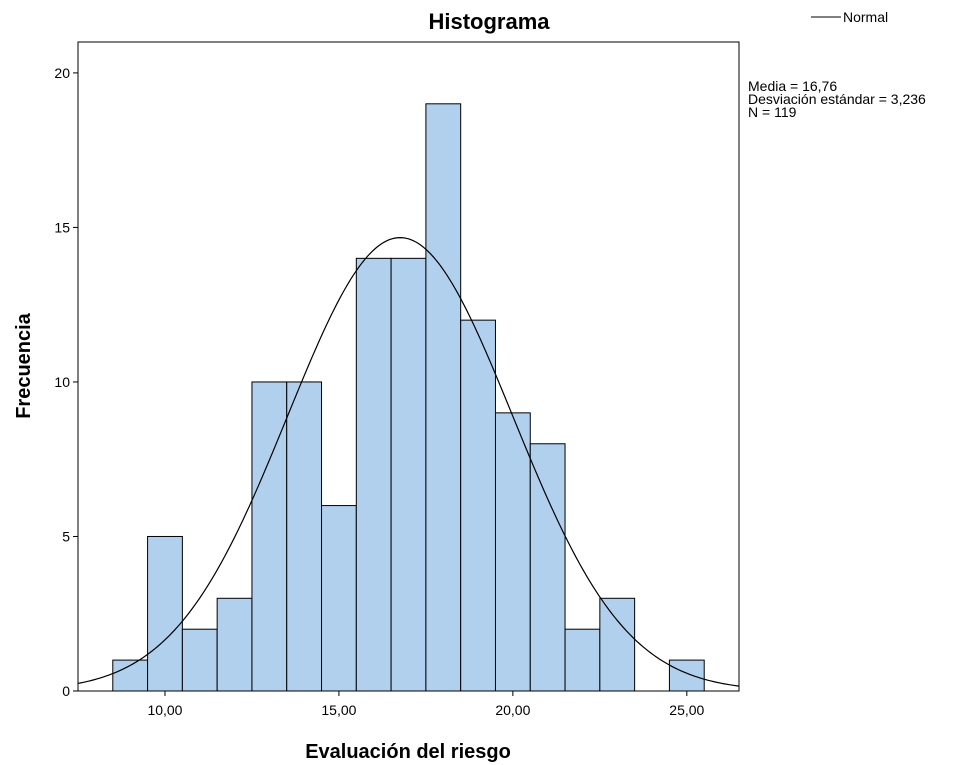  I want to click on x-axis: 10,00 15,00 20,00 25,00, so click(426, 704).